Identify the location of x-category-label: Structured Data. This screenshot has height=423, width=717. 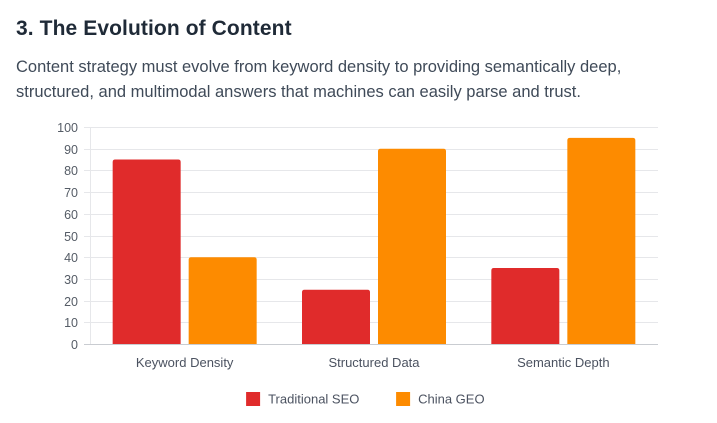
(374, 362).